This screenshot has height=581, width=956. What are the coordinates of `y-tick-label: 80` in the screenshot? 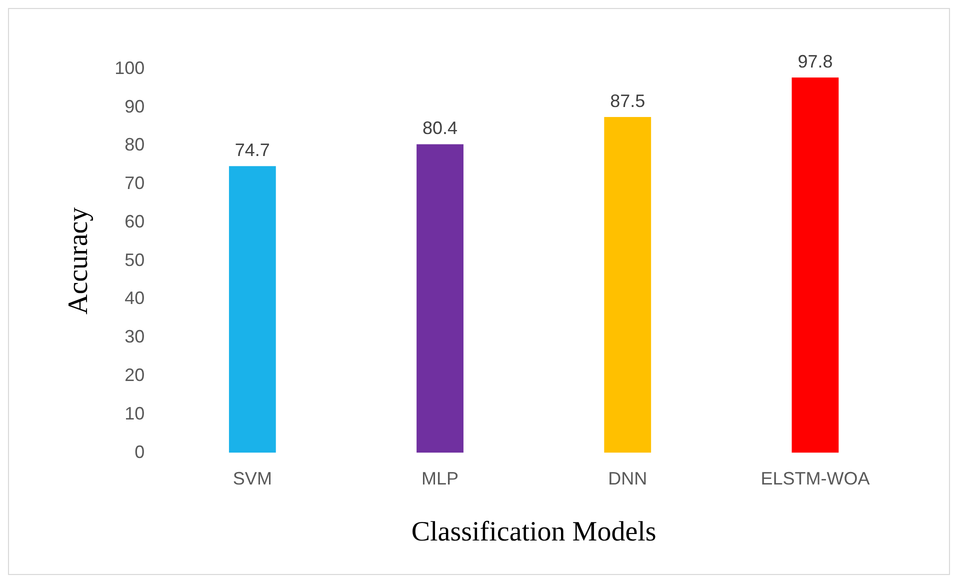 It's located at (134, 144).